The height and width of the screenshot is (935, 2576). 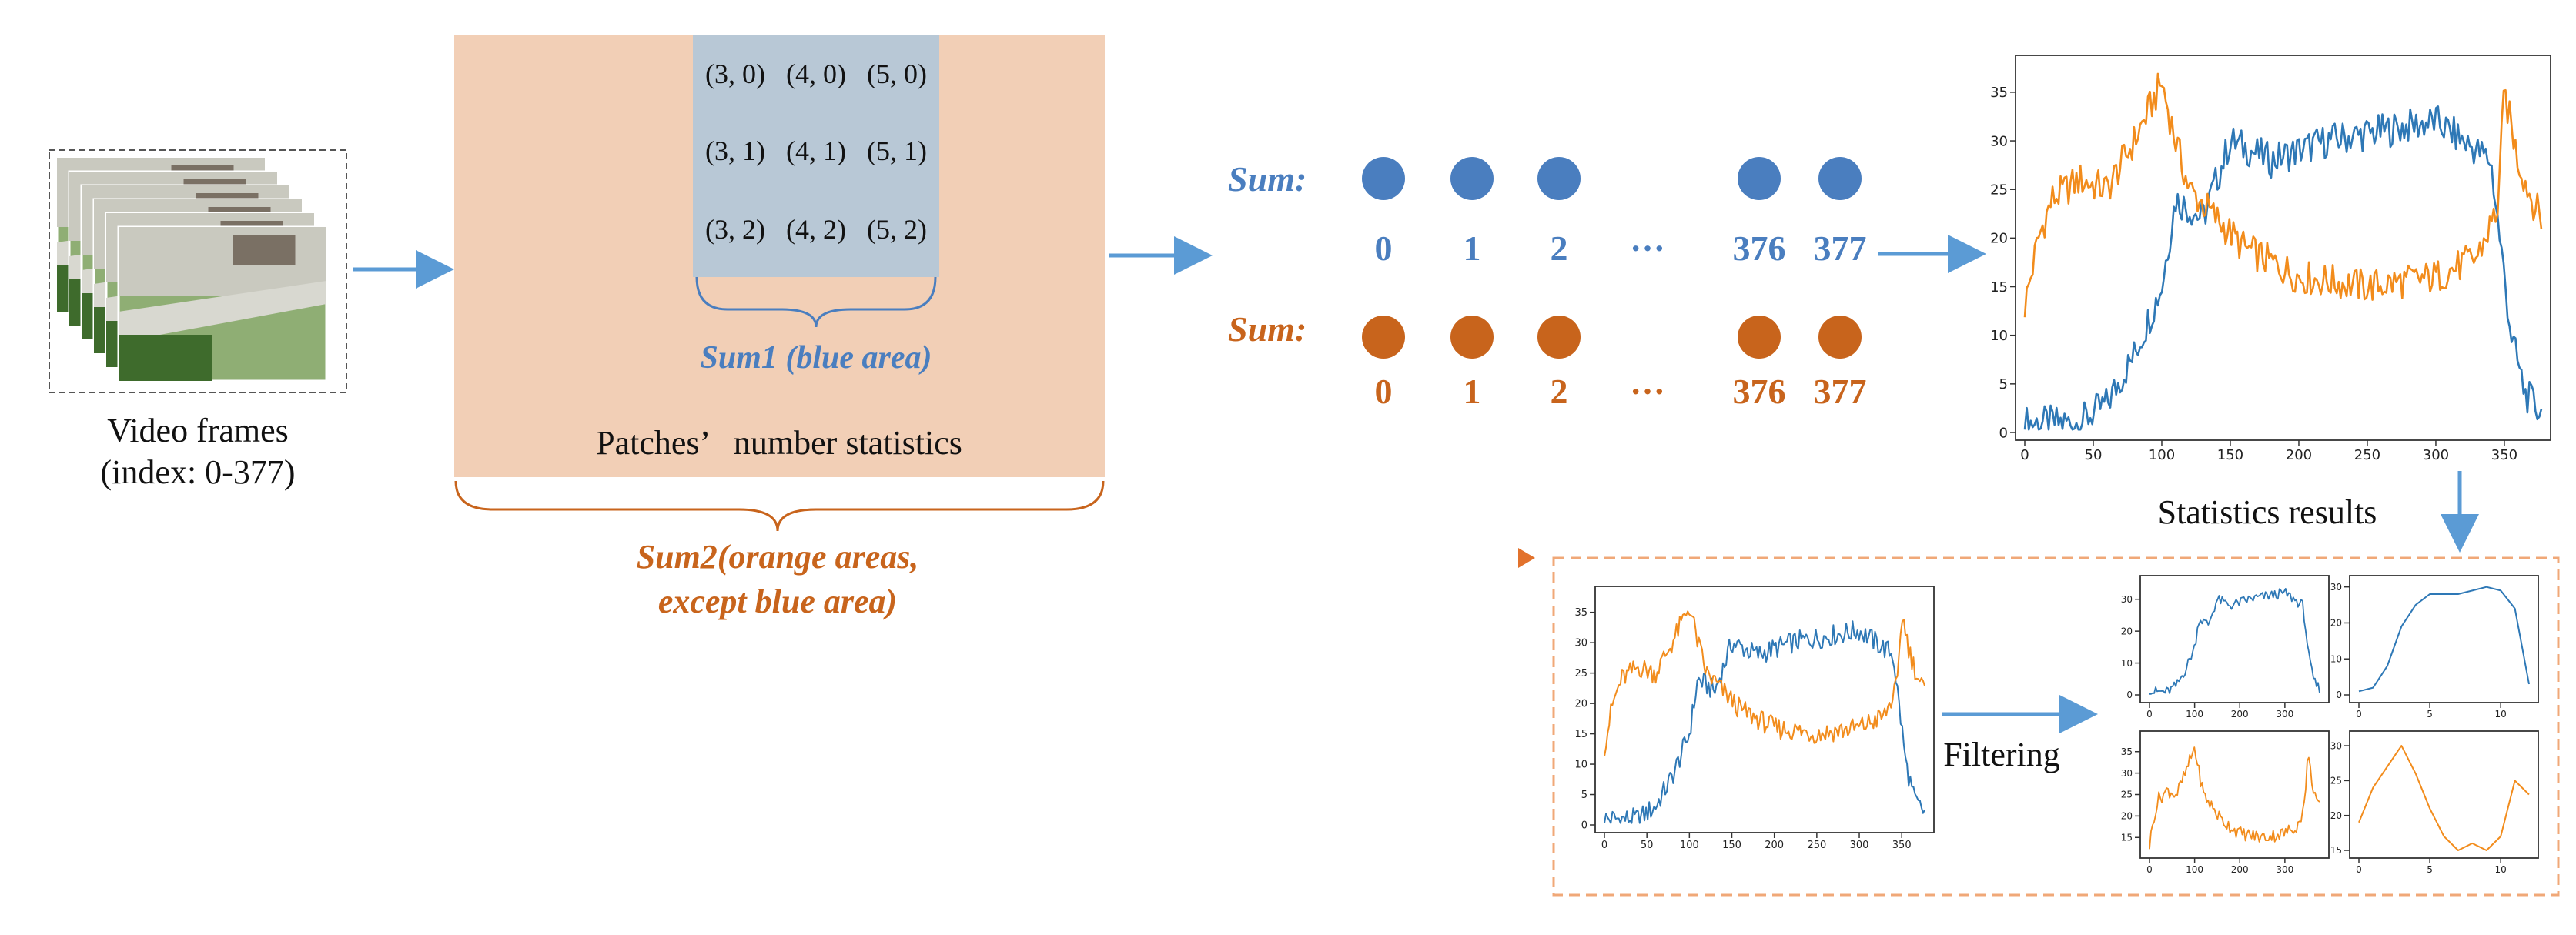 I want to click on sum2-brace, so click(x=780, y=506).